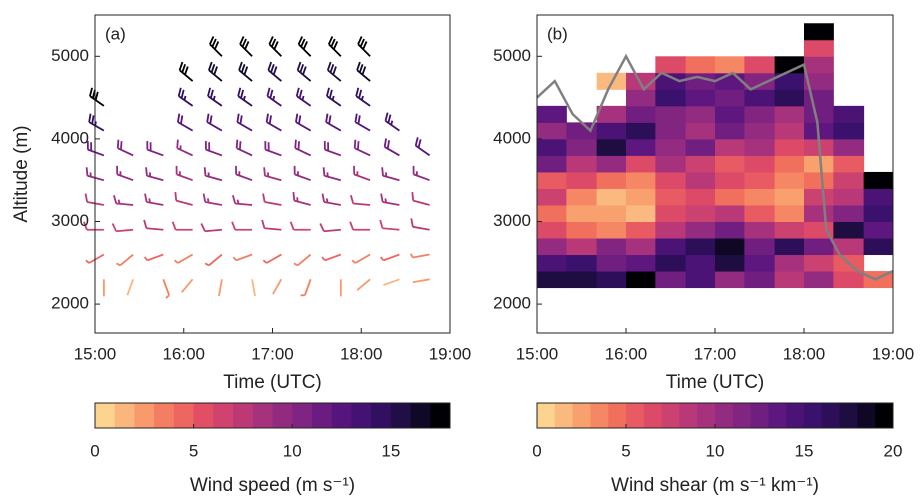  I want to click on colorbar-frame, so click(272, 415).